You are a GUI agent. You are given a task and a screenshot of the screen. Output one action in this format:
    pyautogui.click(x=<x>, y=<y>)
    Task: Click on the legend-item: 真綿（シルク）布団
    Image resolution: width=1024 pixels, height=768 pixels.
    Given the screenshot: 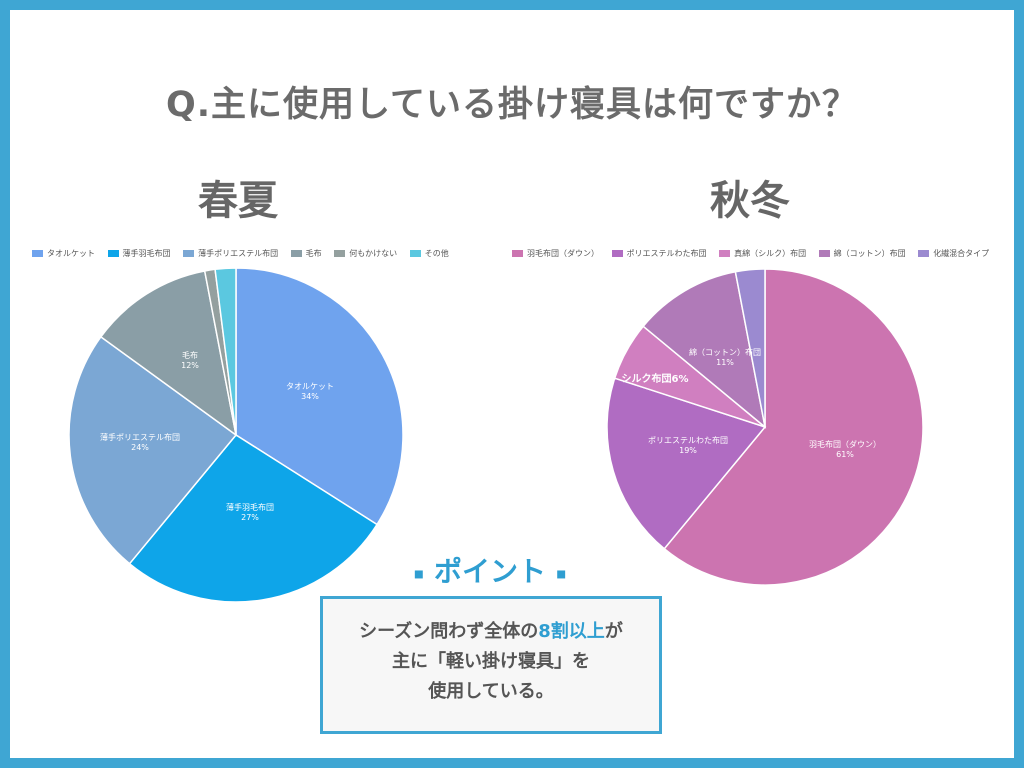 What is the action you would take?
    pyautogui.click(x=762, y=253)
    